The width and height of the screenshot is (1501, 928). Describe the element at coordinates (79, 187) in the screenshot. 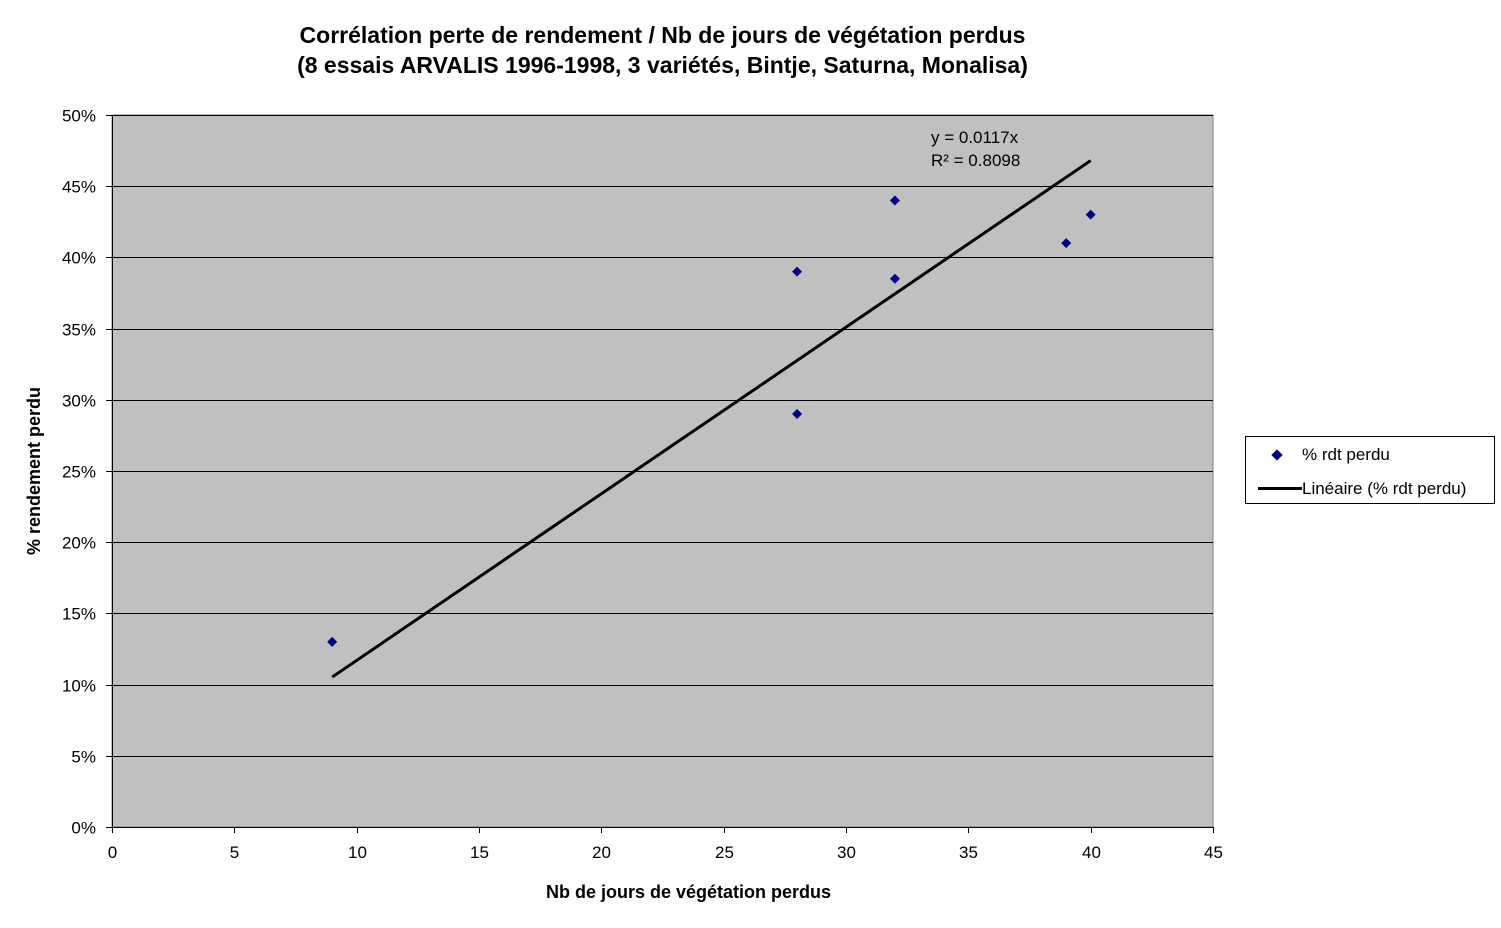

I see `y-tick-label: 45%` at that location.